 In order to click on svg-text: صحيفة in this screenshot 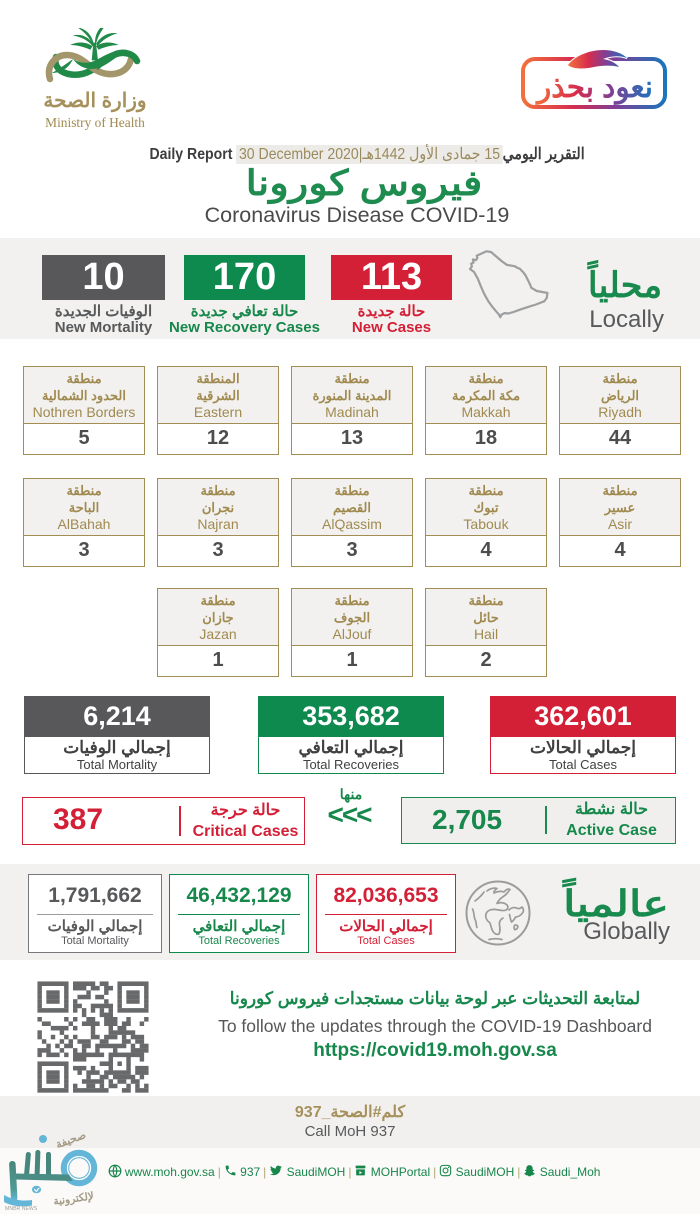, I will do `click(70, 1140)`.